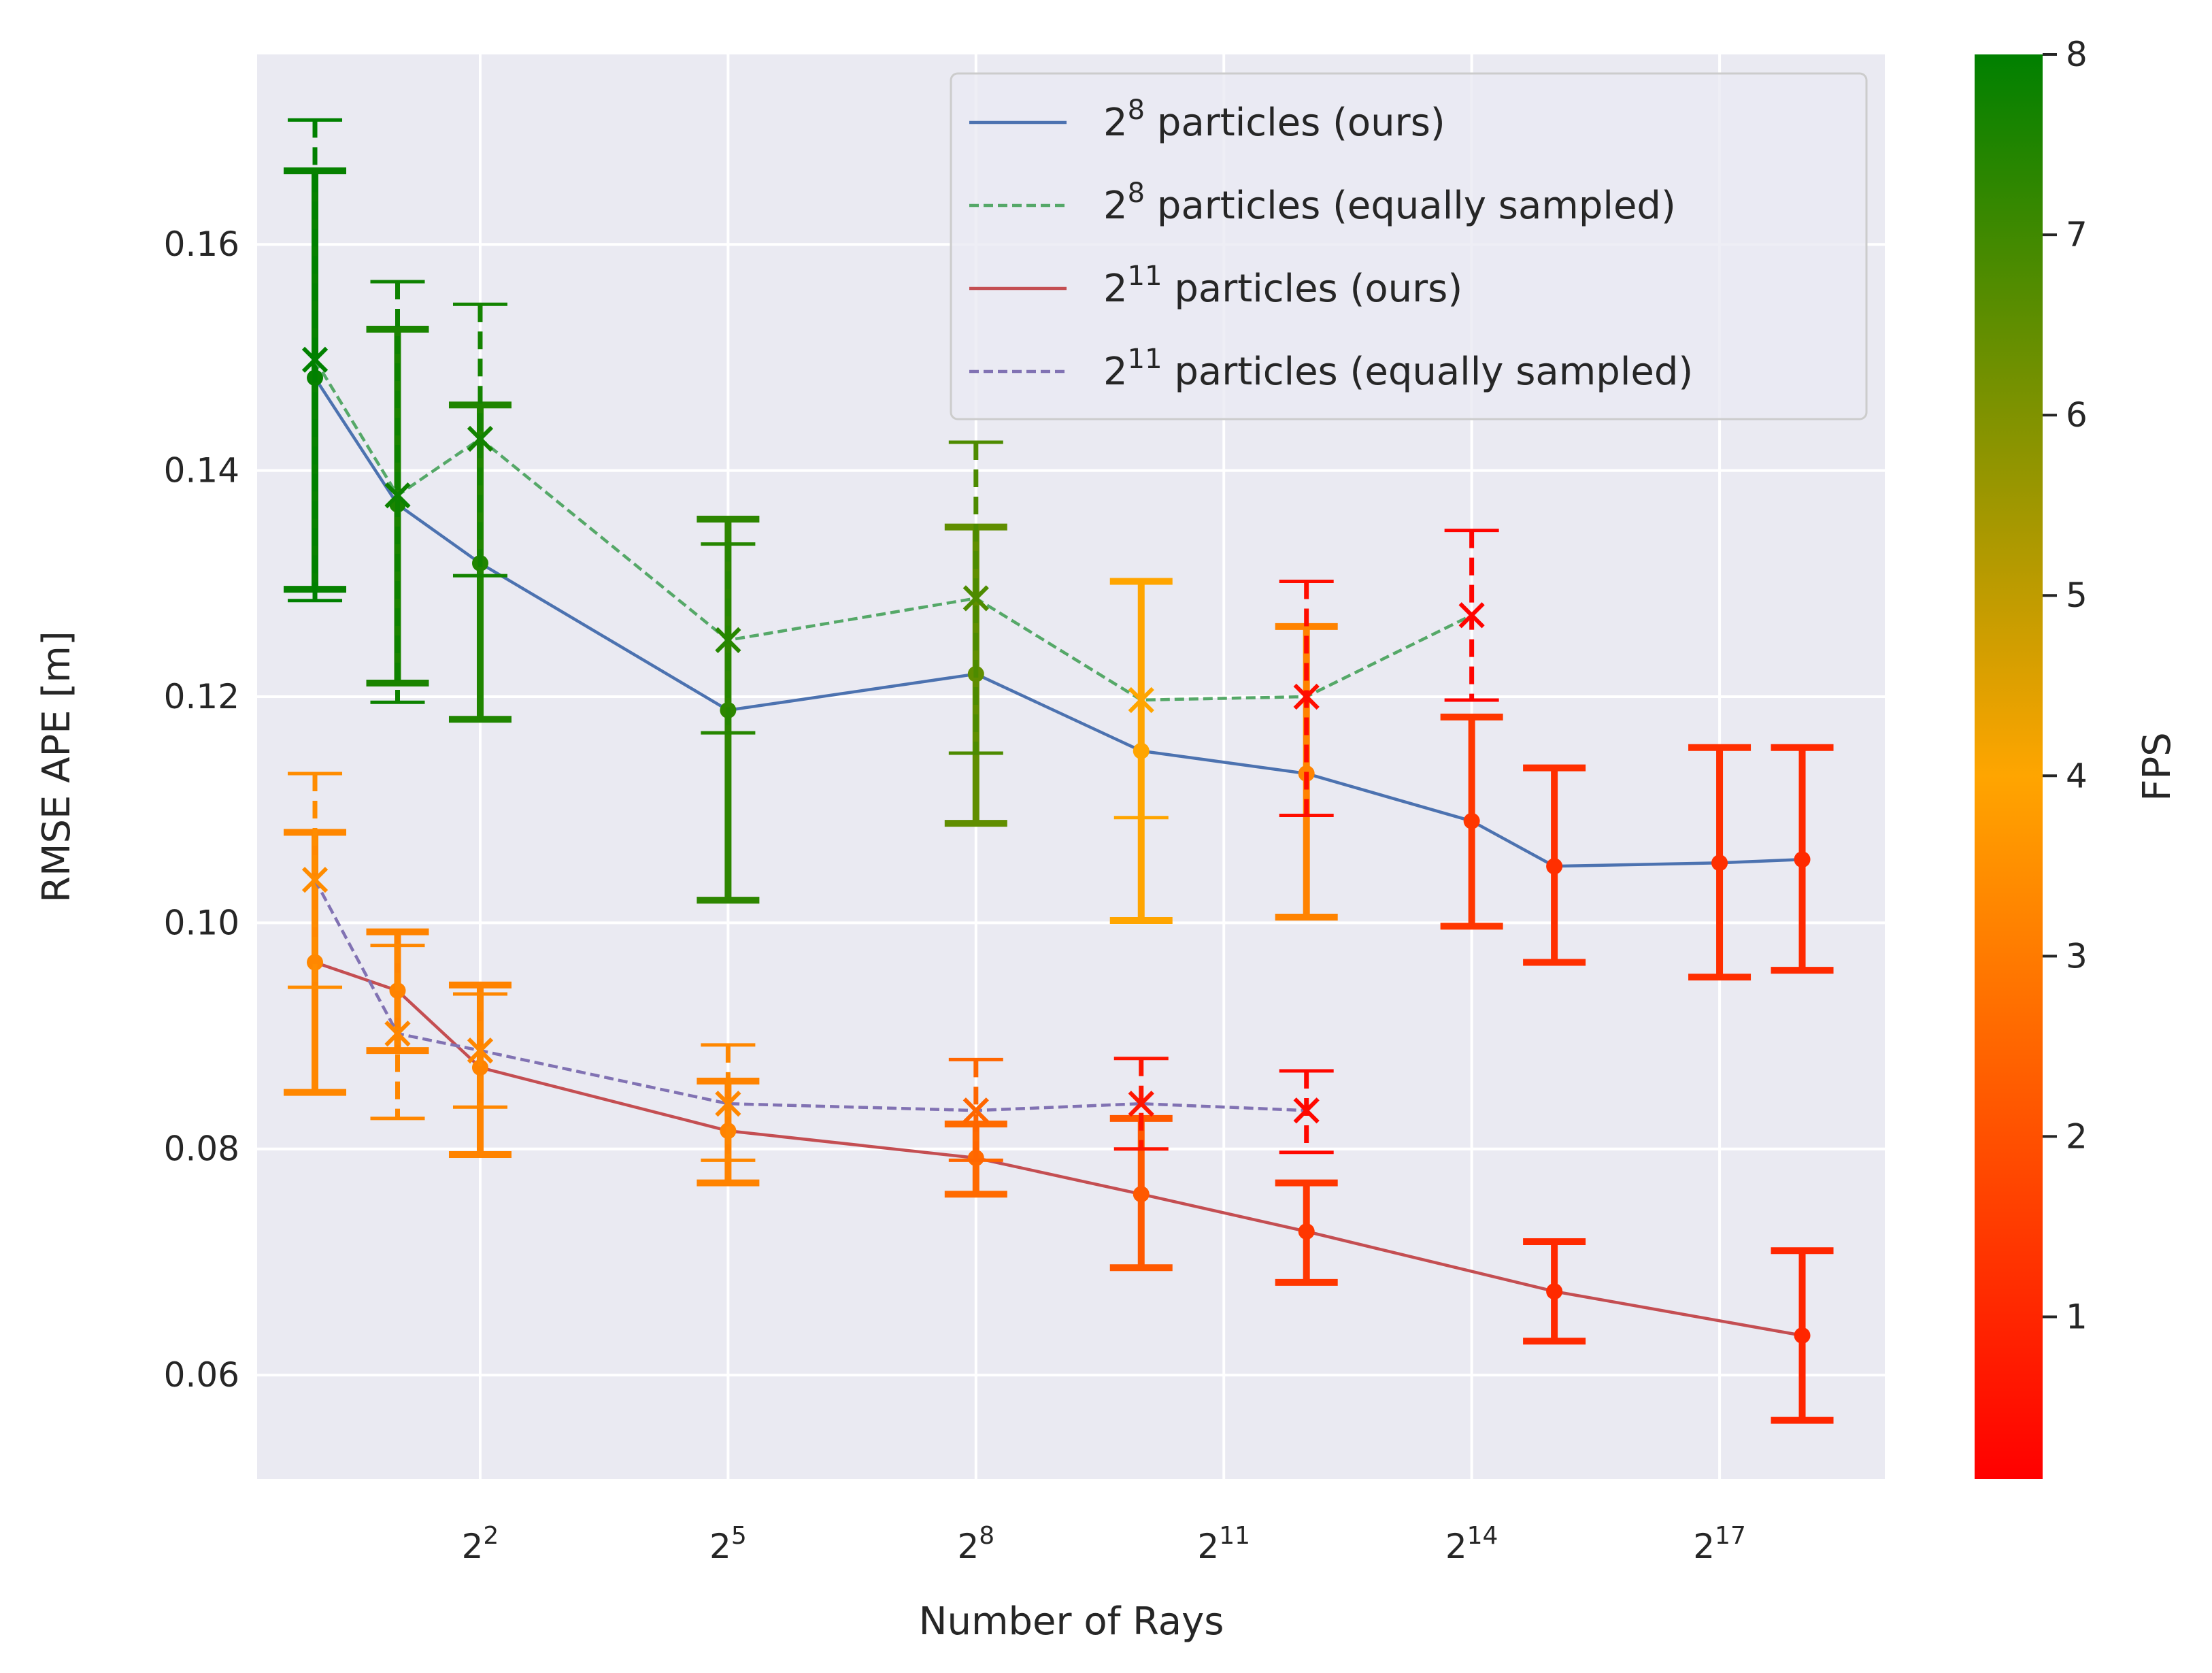  I want to click on colorbar-tick-label: 4, so click(2077, 775).